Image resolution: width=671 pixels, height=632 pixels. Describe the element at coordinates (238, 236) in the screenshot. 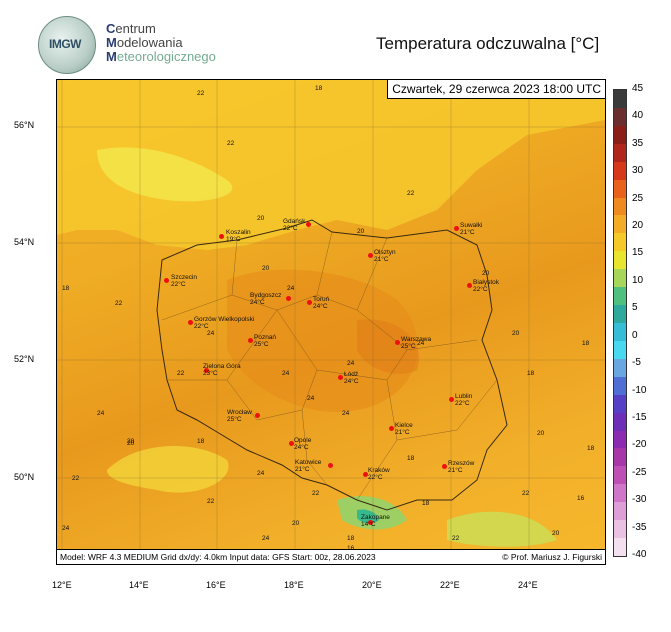

I see `city-label-koszalin: Koszalin 19°C` at that location.